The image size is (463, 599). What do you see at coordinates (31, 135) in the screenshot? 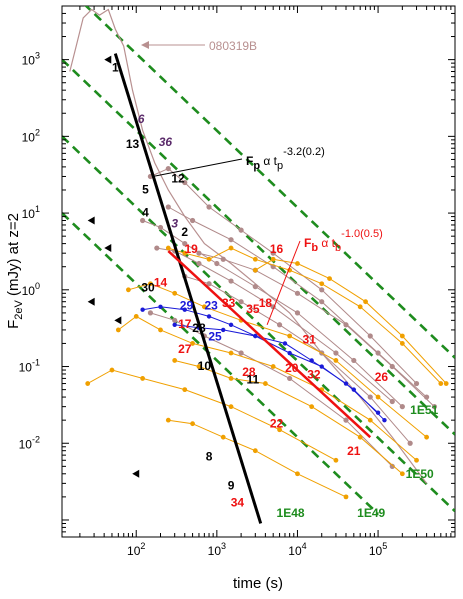
I see `y-tick-label: 10²` at bounding box center [31, 135].